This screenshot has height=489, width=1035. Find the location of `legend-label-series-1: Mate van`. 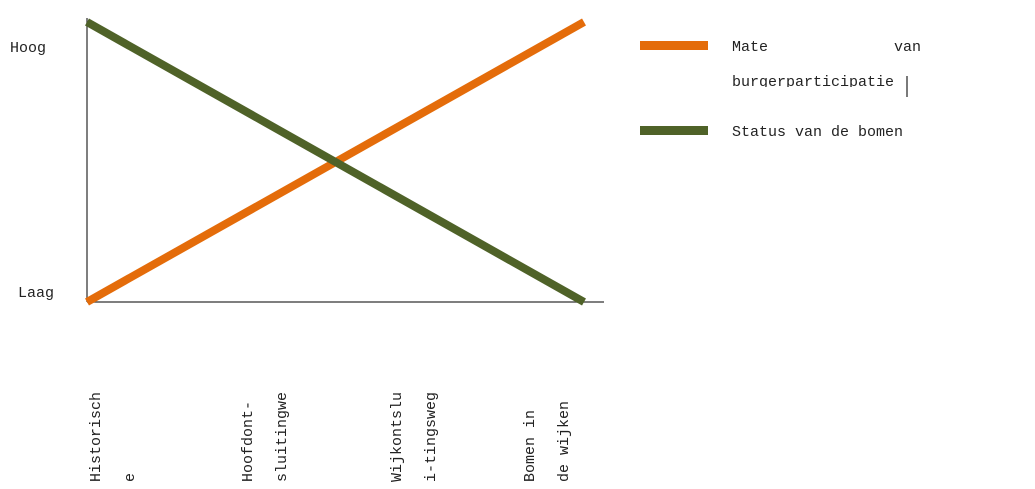

legend-label-series-1: Mate van is located at coordinates (826, 47).